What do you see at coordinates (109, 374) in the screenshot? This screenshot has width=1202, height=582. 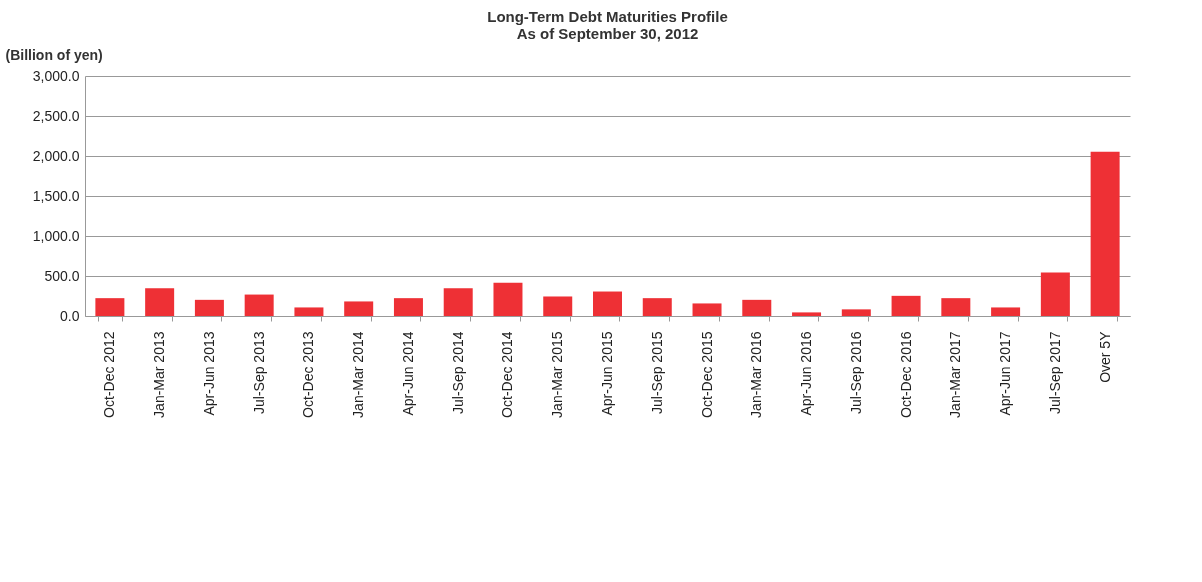 I see `x-tick-label: Oct-Dec 2012` at bounding box center [109, 374].